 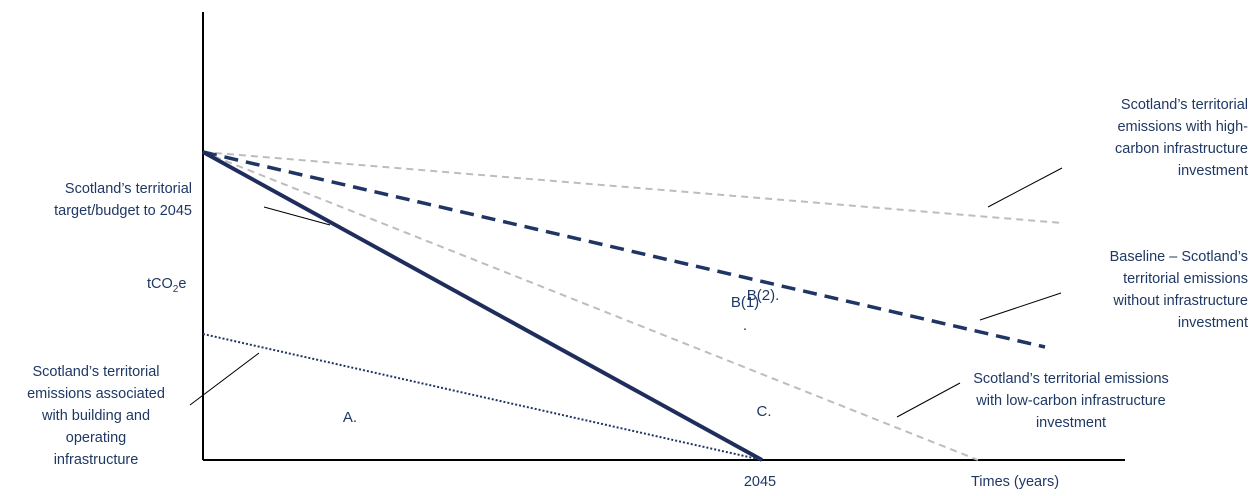 What do you see at coordinates (928, 400) in the screenshot?
I see `low-carbon-leader` at bounding box center [928, 400].